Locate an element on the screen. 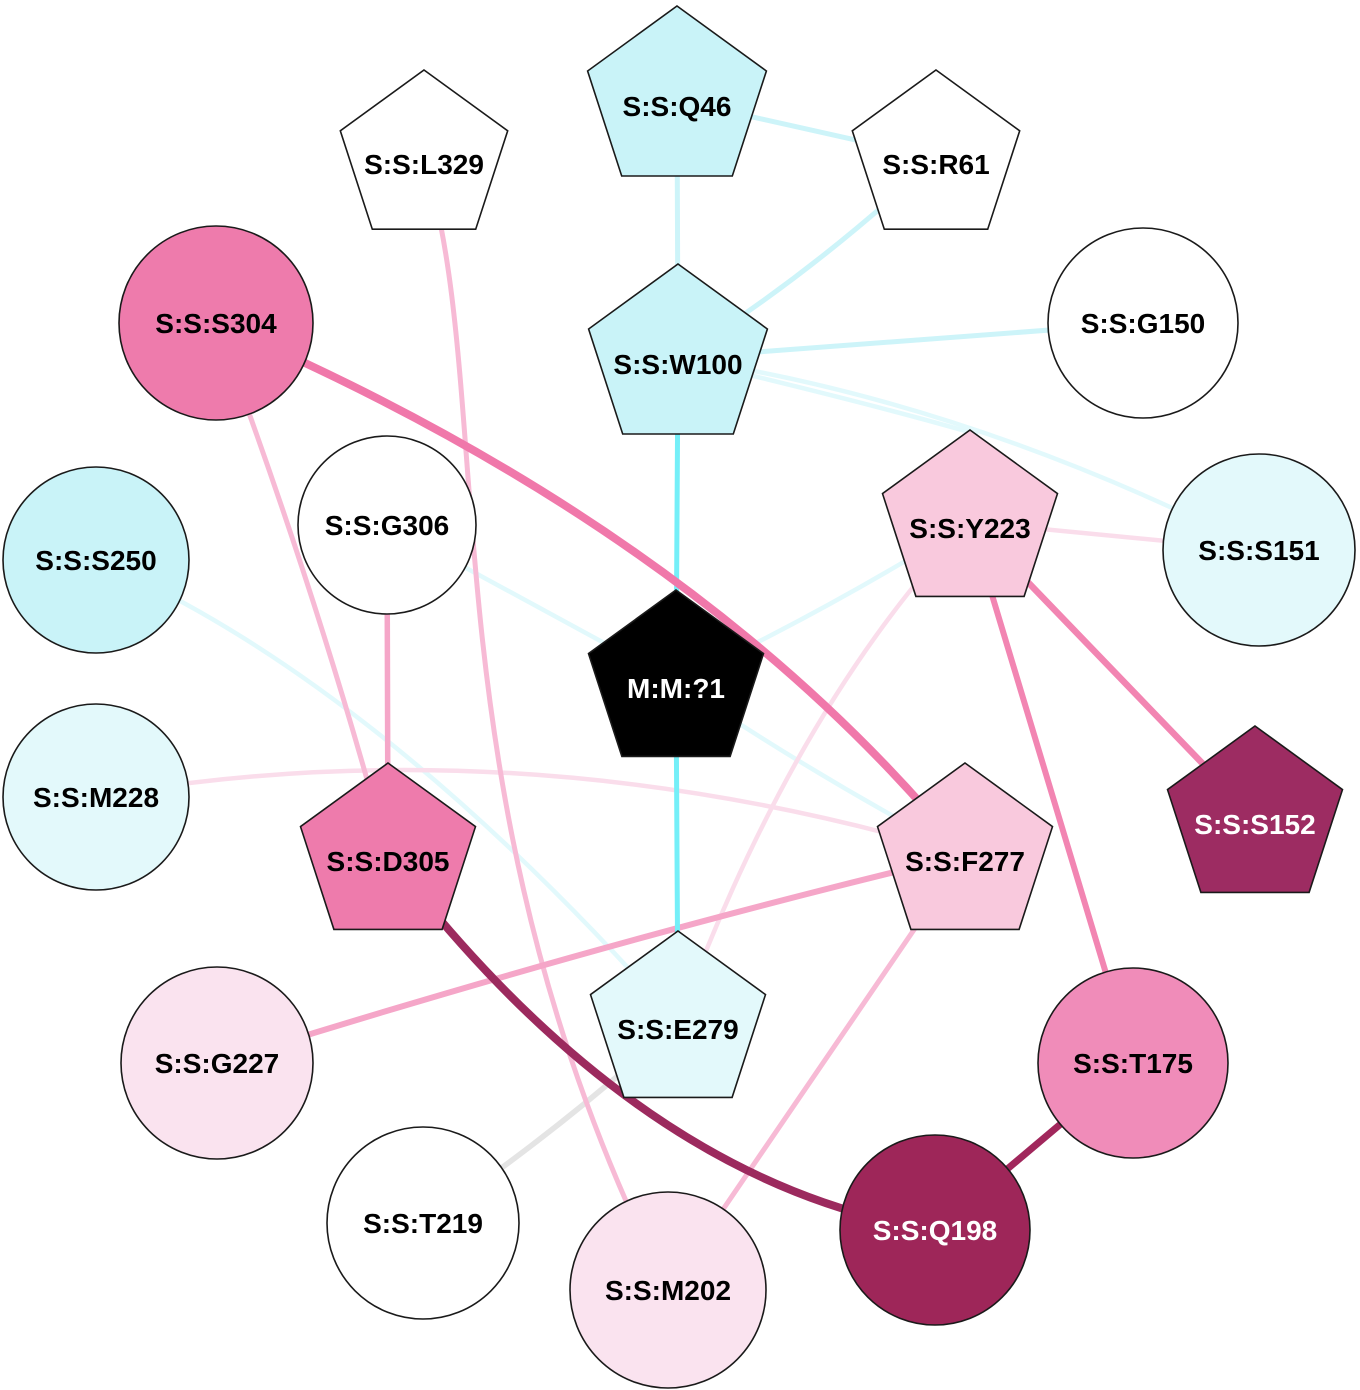 The image size is (1360, 1390). node-s-s-s250: S:S:S250 is located at coordinates (96, 560).